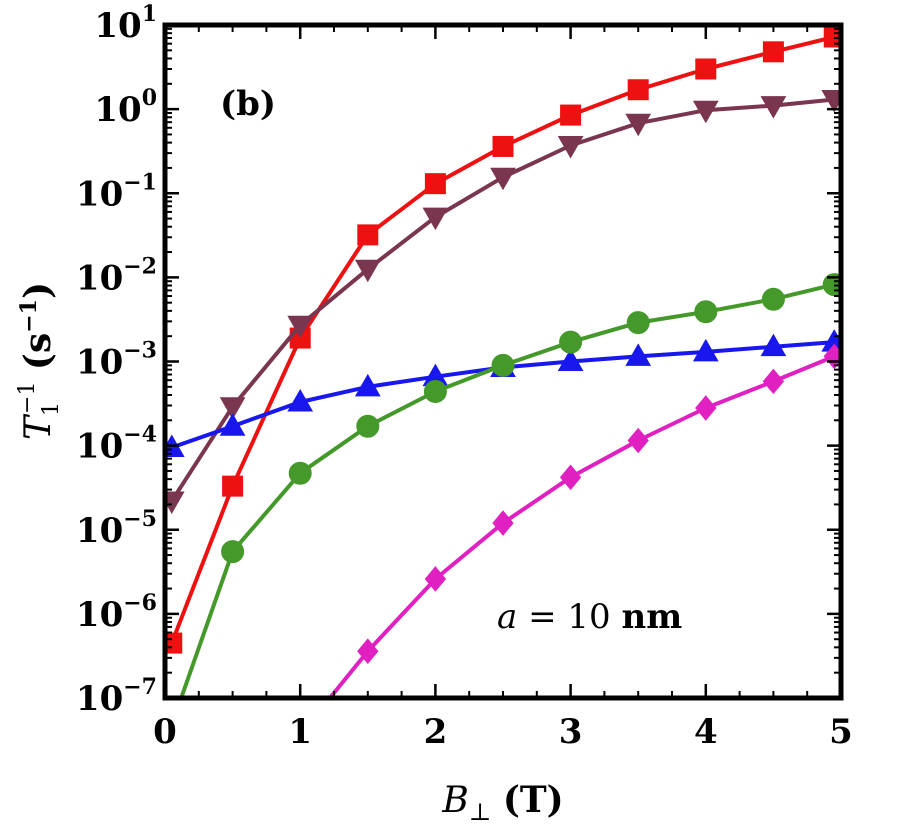 This screenshot has width=917, height=827. Describe the element at coordinates (454, 800) in the screenshot. I see `x-axis-symbol: B` at that location.